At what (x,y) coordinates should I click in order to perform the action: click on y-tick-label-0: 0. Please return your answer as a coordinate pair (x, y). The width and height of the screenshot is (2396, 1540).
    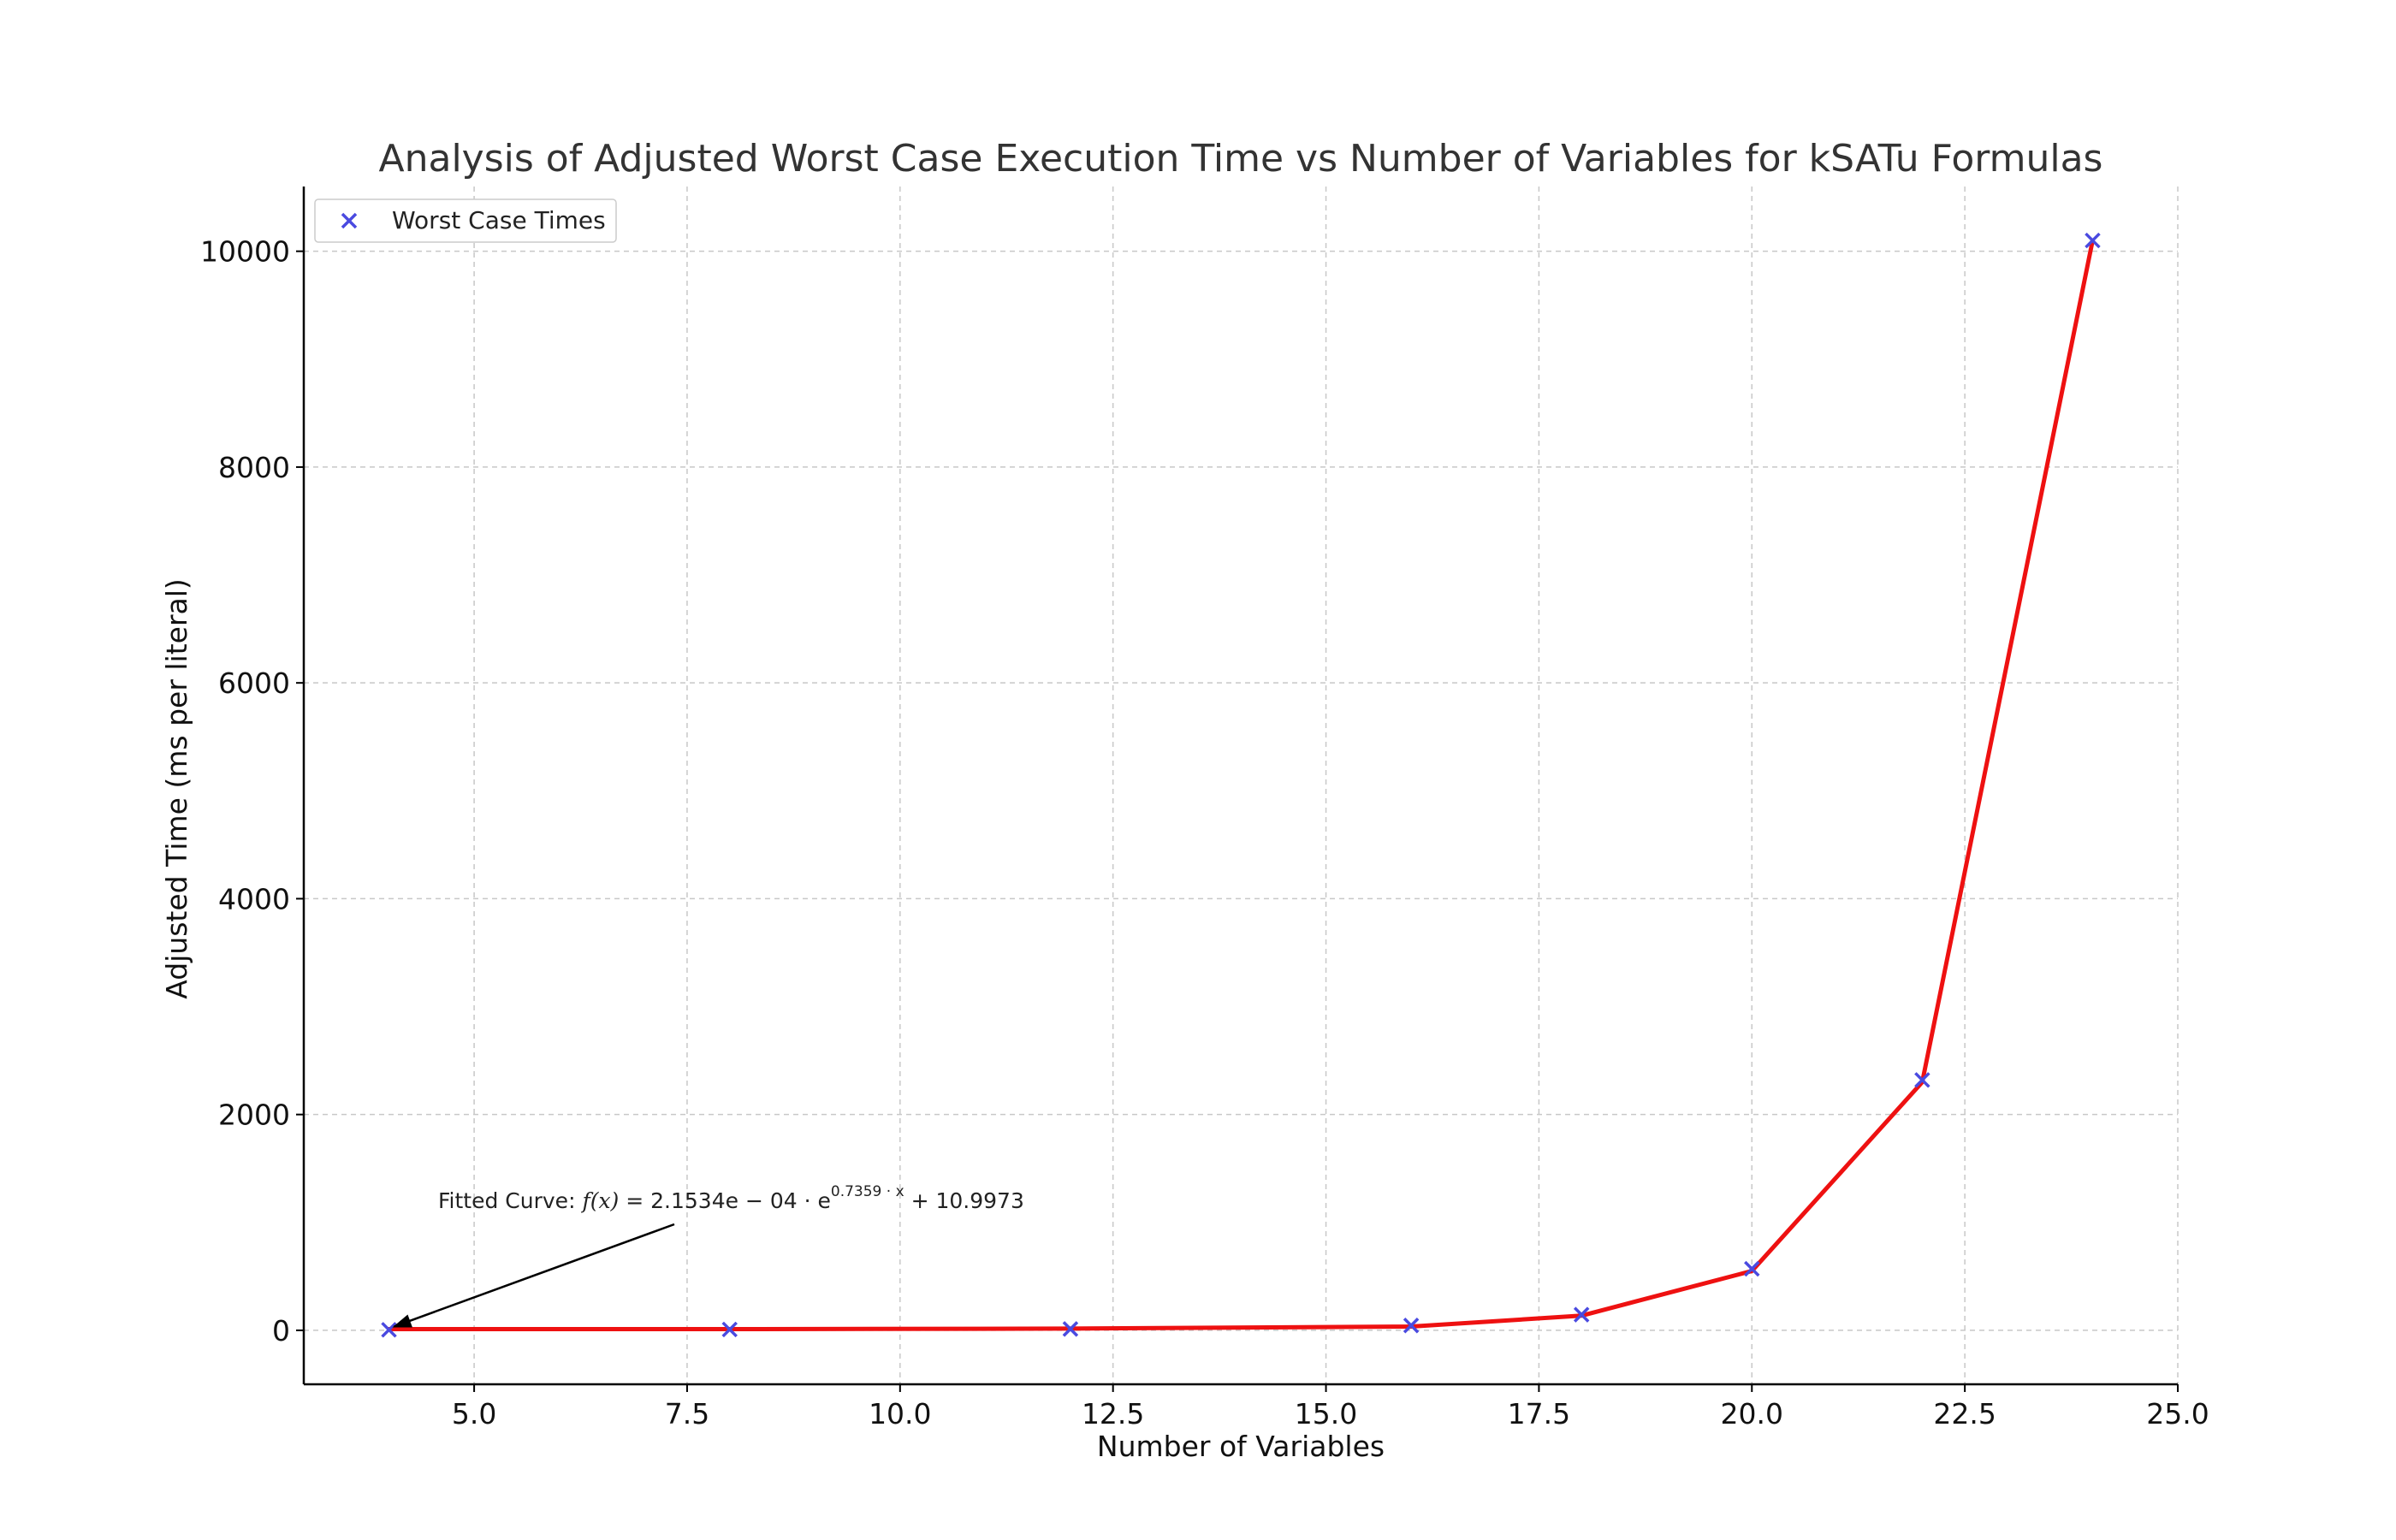
    Looking at the image, I should click on (281, 1331).